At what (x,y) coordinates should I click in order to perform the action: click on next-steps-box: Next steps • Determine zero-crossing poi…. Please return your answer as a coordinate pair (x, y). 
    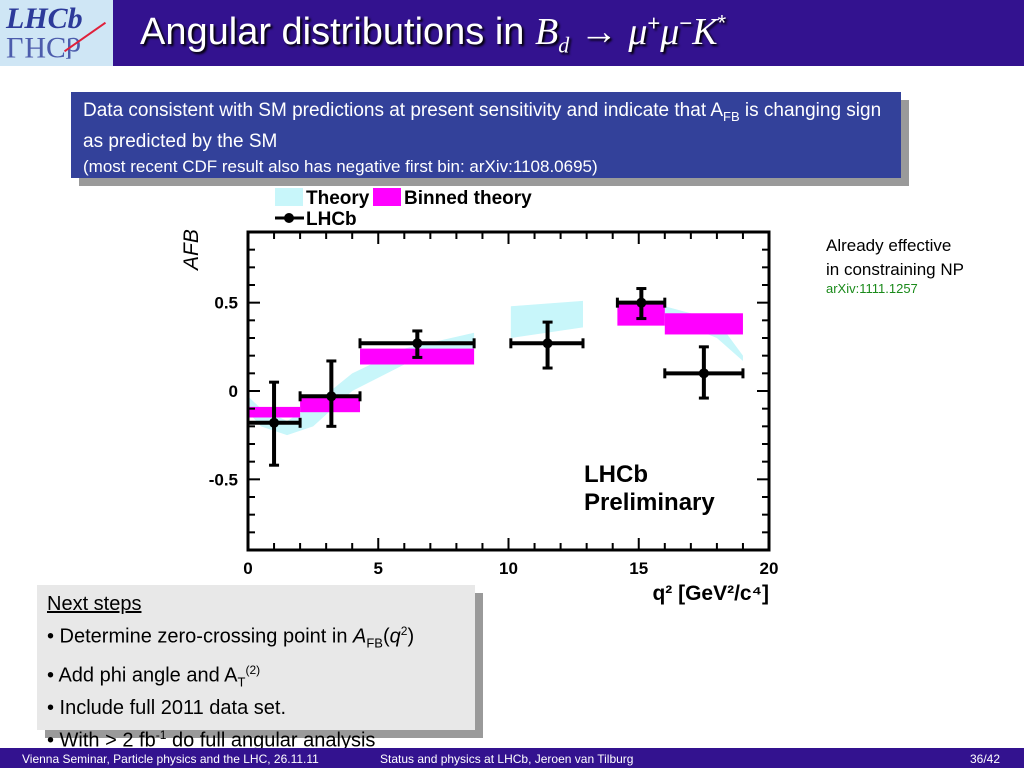
    Looking at the image, I should click on (256, 668).